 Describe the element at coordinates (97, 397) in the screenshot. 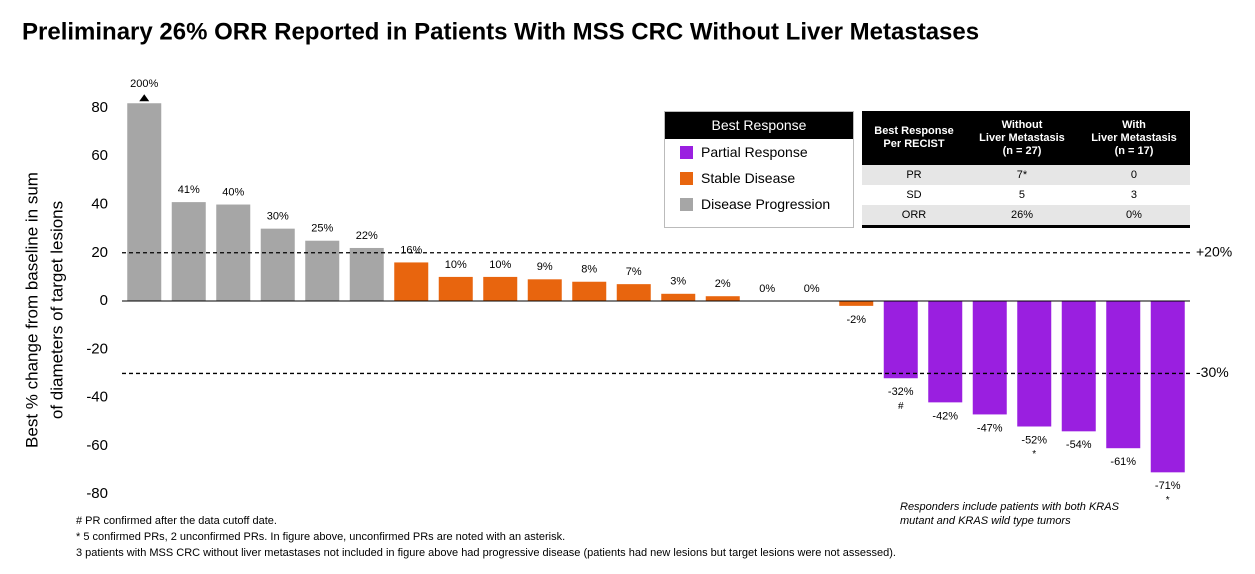

I see `y-tick-label: -40` at that location.